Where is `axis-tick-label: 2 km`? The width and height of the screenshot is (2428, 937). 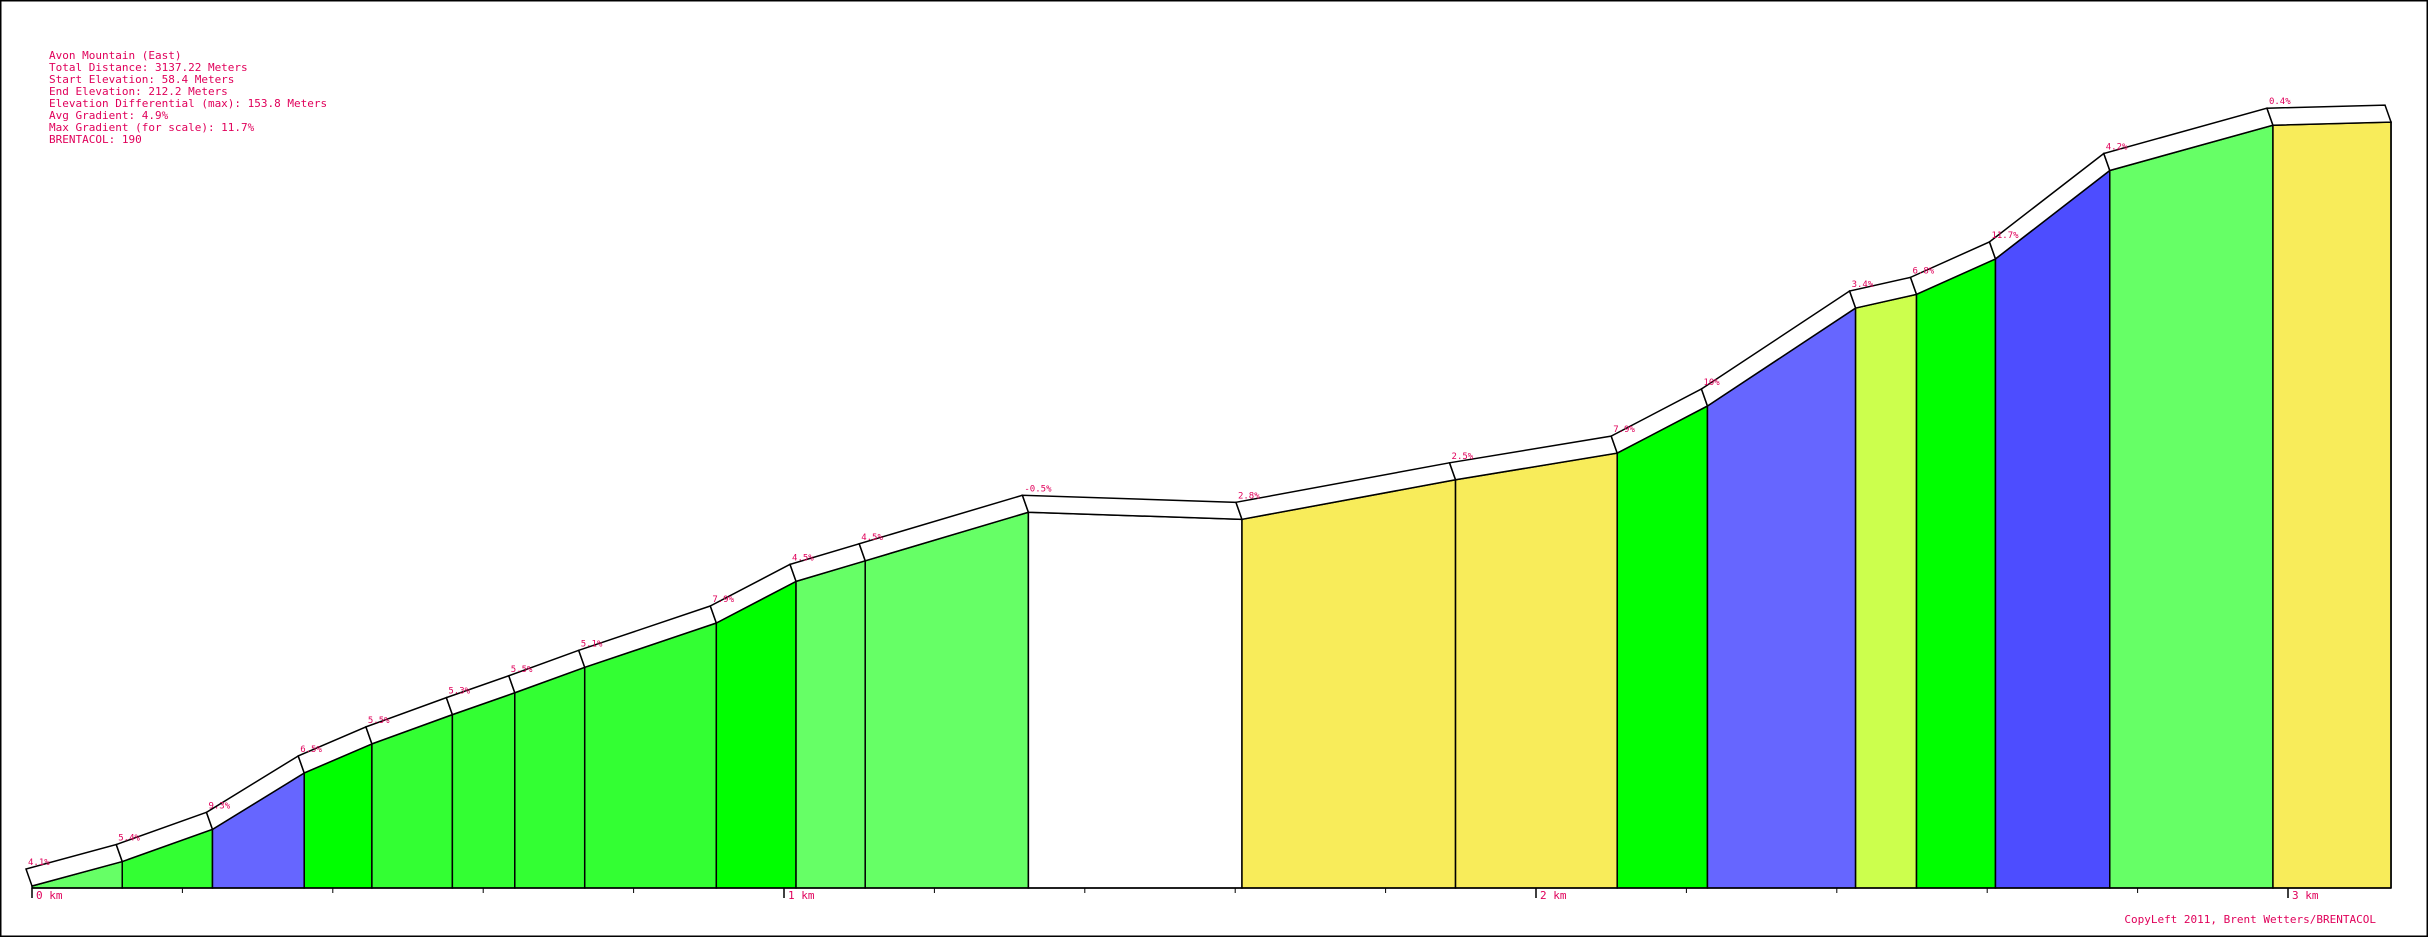 axis-tick-label: 2 km is located at coordinates (1553, 895).